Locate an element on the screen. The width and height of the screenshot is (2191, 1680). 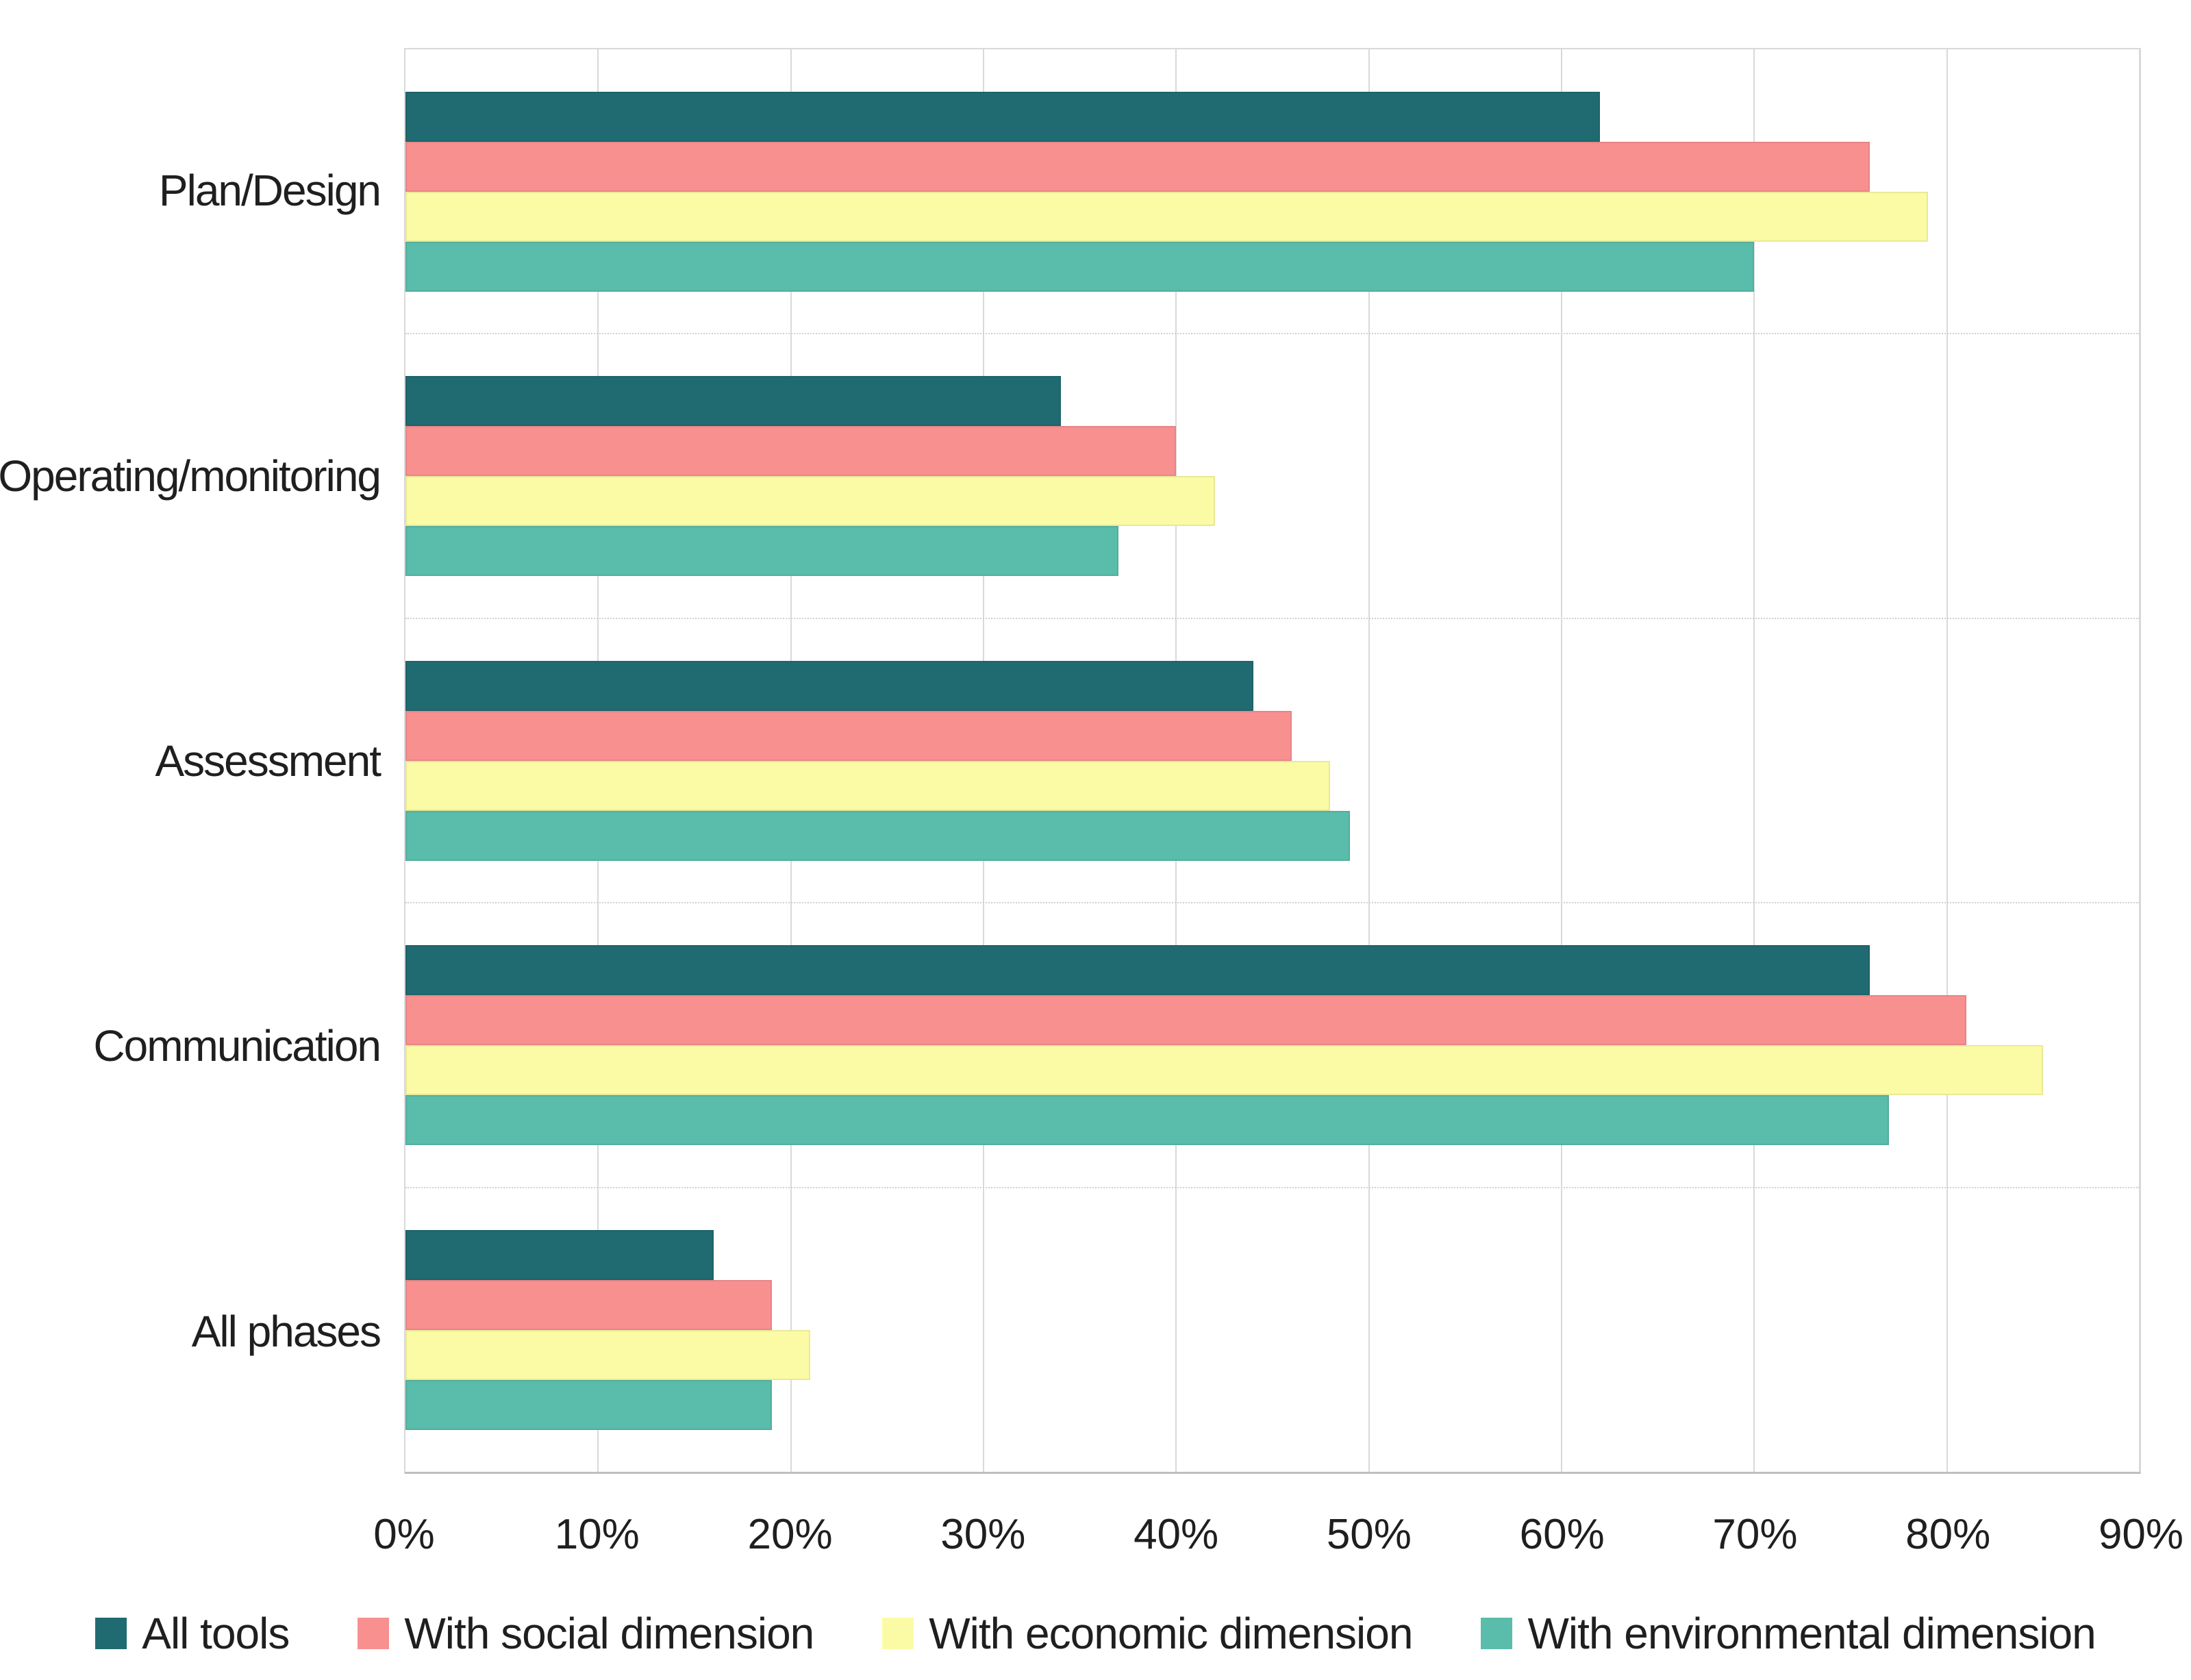
bar-all-phases-with-economic-dimension is located at coordinates (607, 1354).